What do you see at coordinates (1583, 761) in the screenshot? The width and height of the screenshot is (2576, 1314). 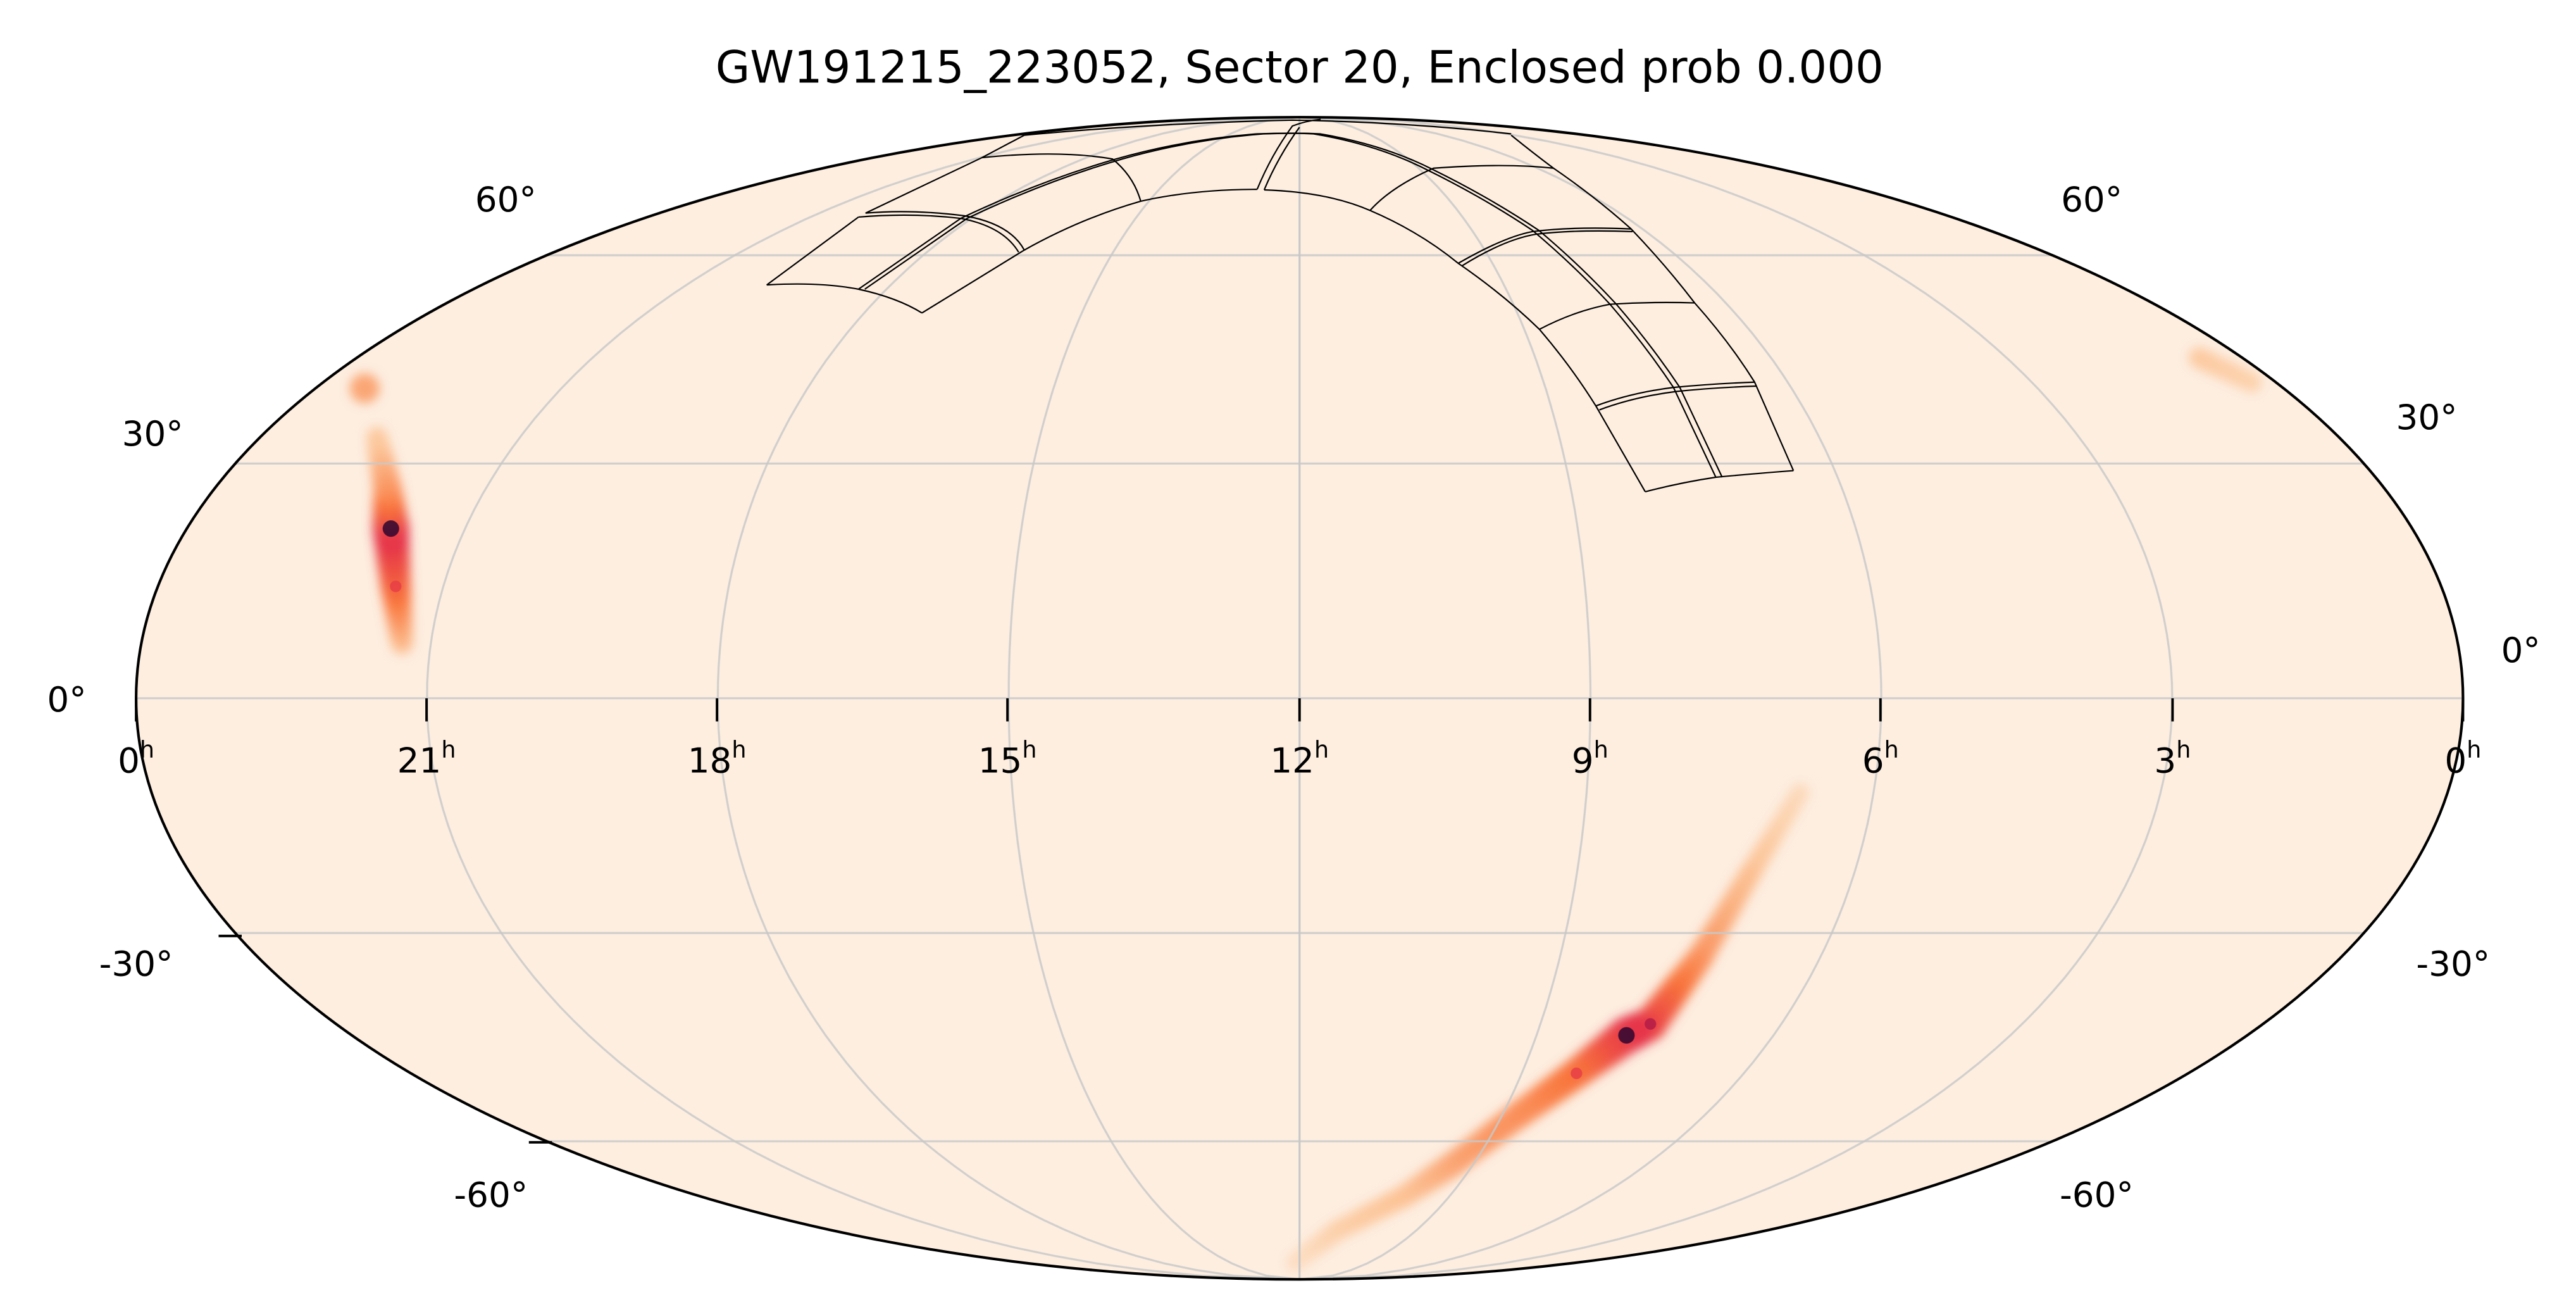 I see `ra-tick-label: 9` at bounding box center [1583, 761].